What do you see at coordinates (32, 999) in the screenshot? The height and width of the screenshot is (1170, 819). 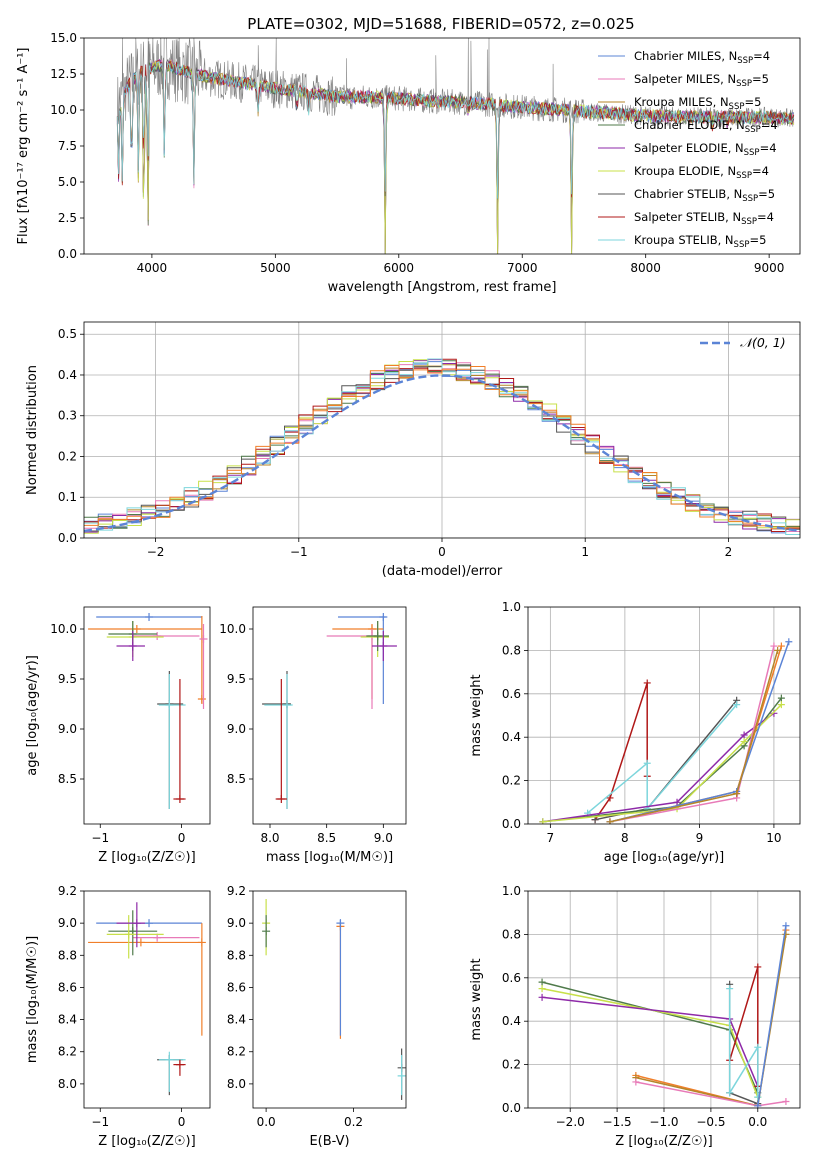 I see `mass-vs-Z-ylabel: mass [log₁₀(M/M☉)]` at bounding box center [32, 999].